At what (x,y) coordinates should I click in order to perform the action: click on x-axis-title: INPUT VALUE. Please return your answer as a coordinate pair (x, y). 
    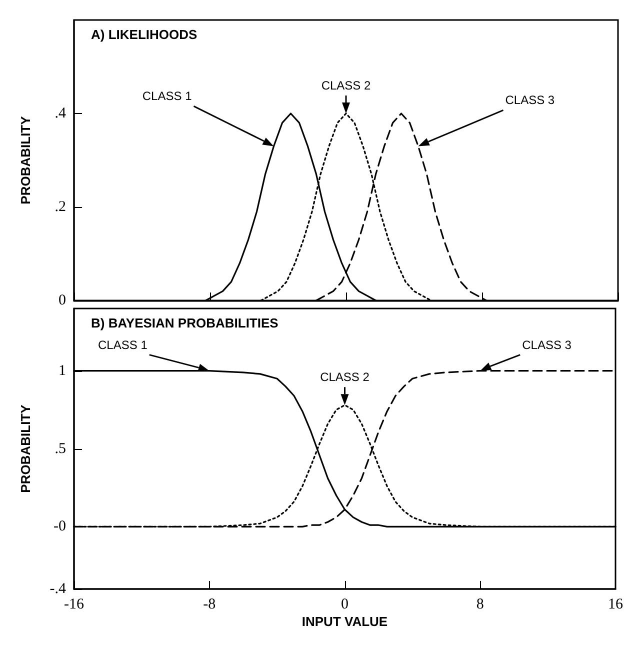
    Looking at the image, I should click on (345, 621).